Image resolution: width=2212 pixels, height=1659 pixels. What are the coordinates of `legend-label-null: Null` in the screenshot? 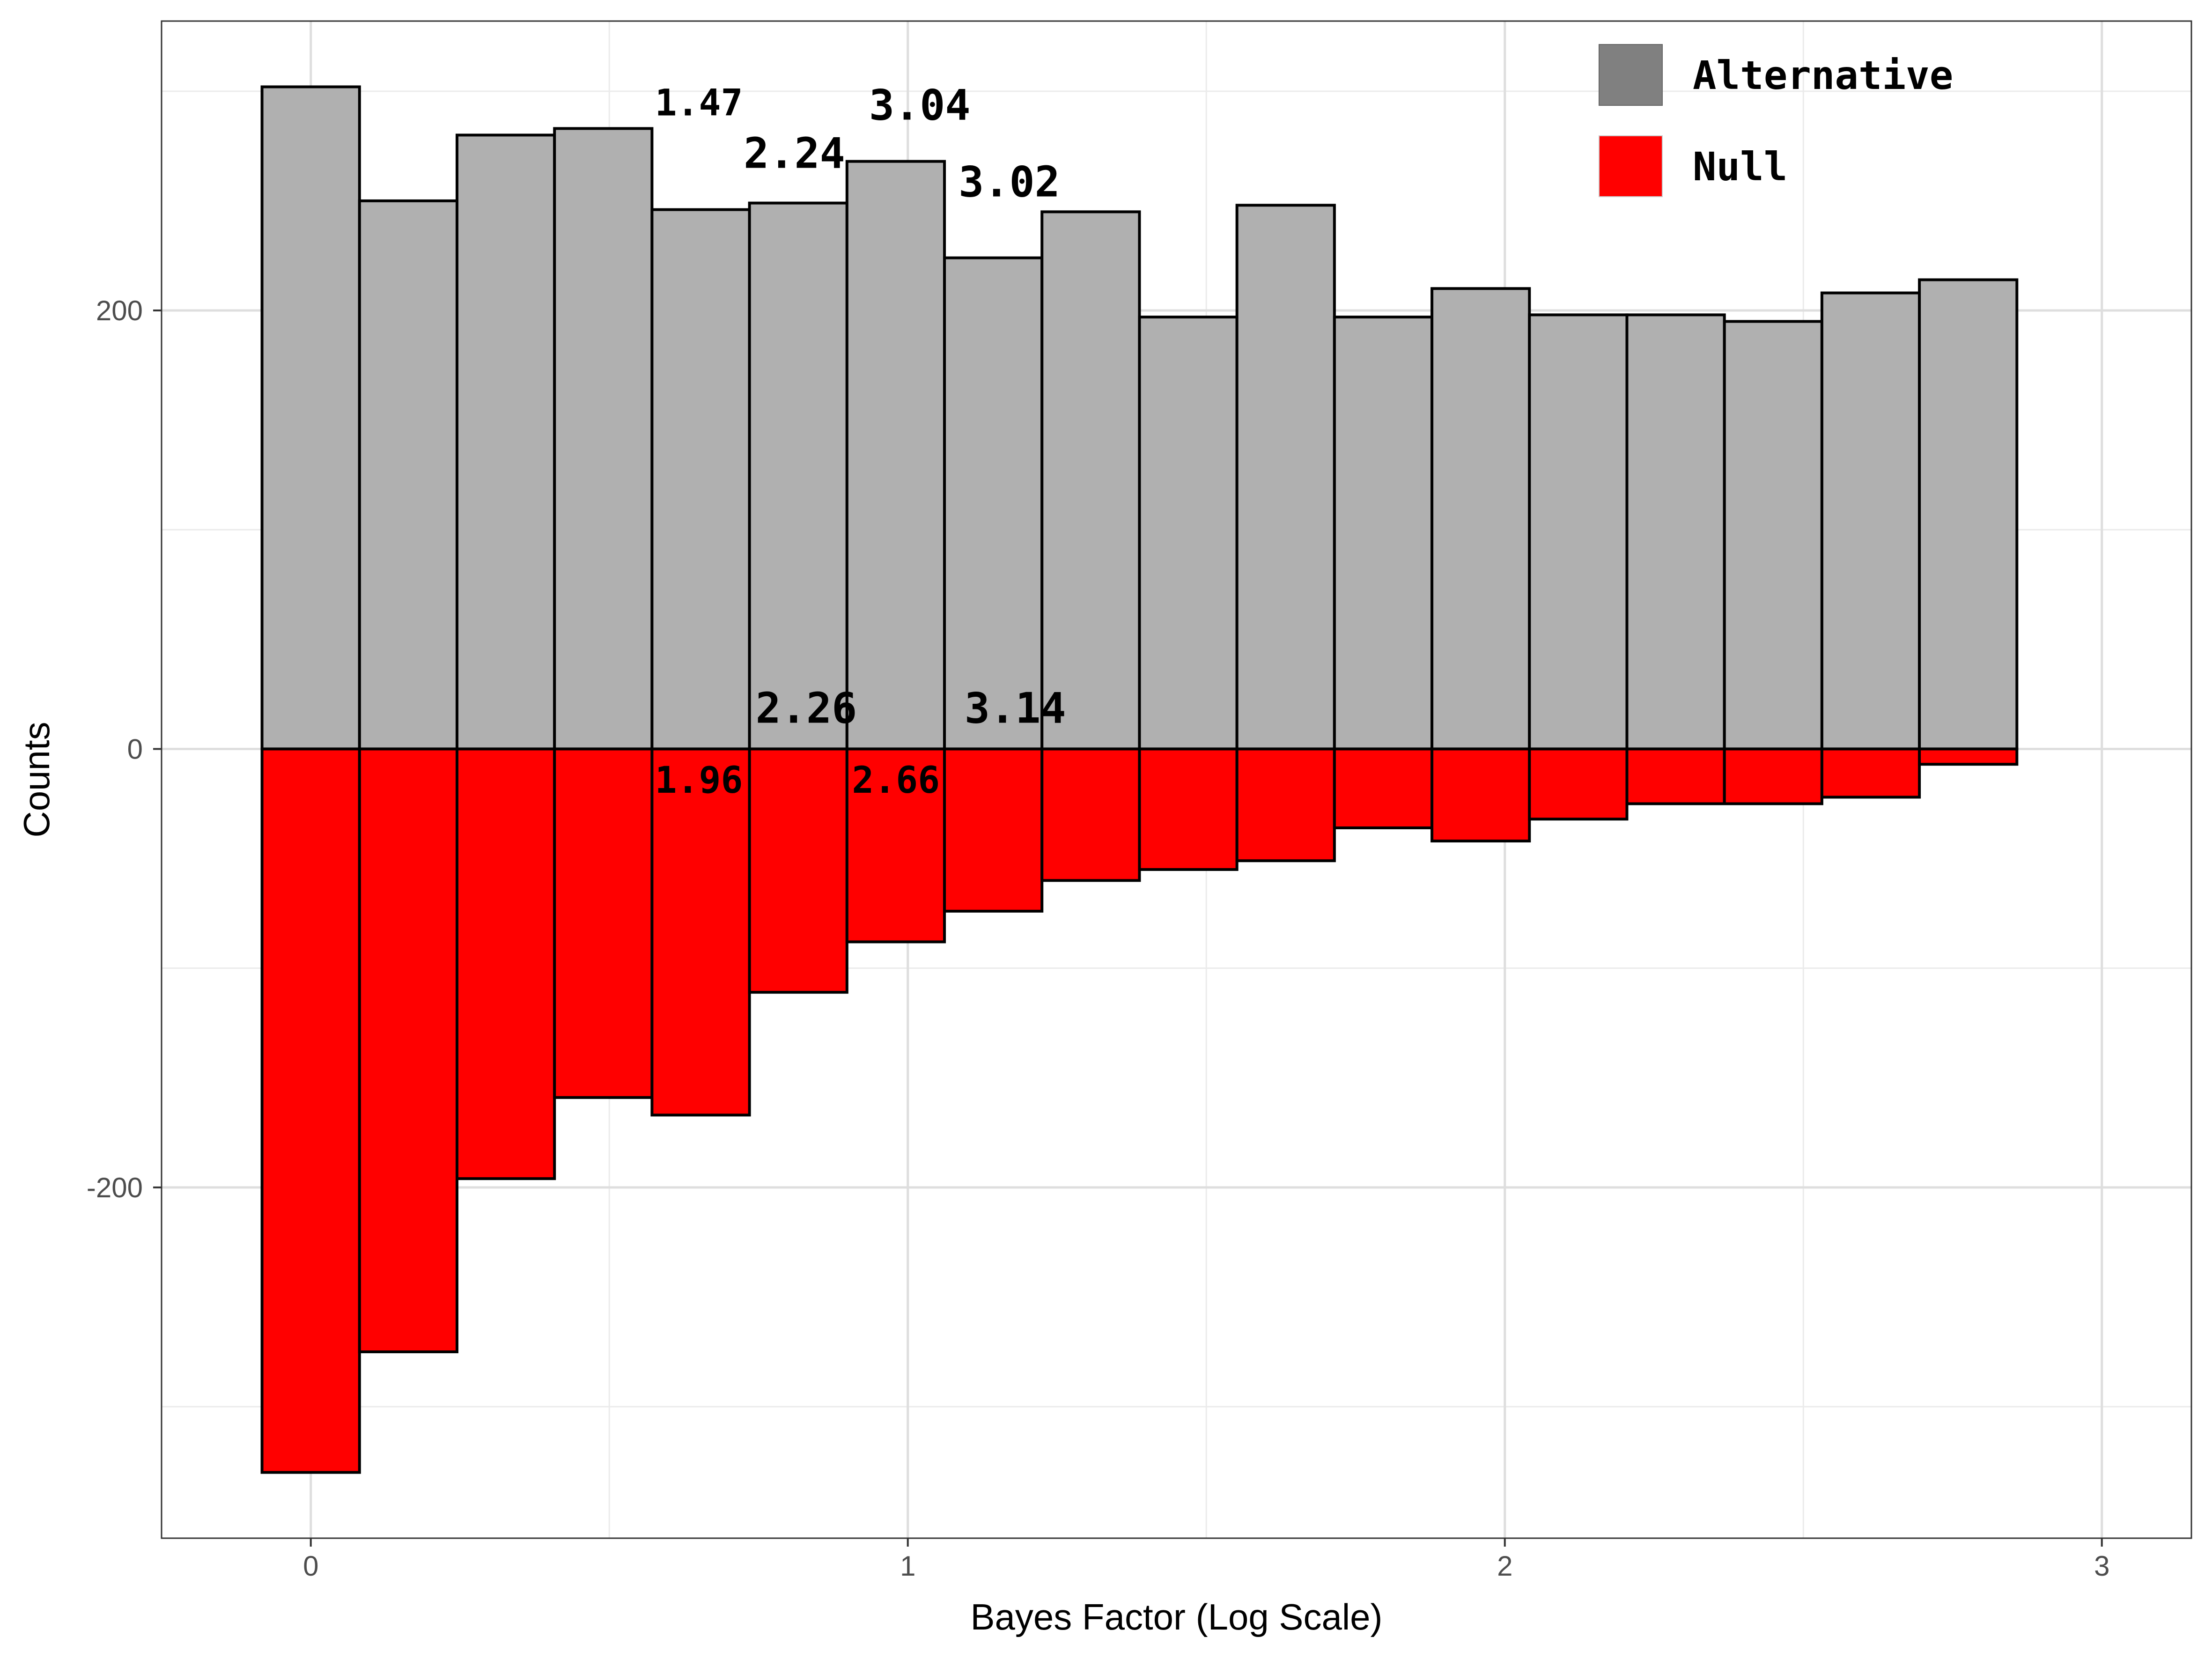 It's located at (1740, 167).